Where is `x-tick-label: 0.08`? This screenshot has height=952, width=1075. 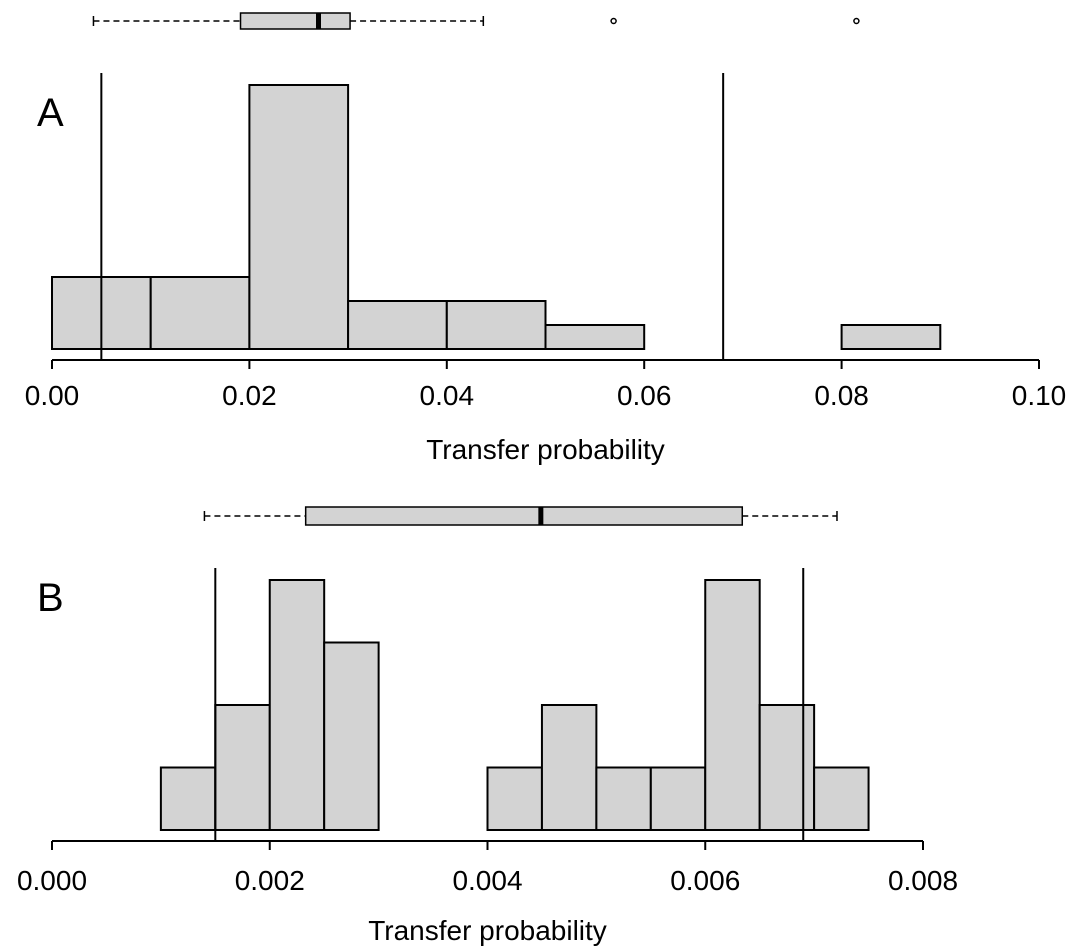 x-tick-label: 0.08 is located at coordinates (841, 395).